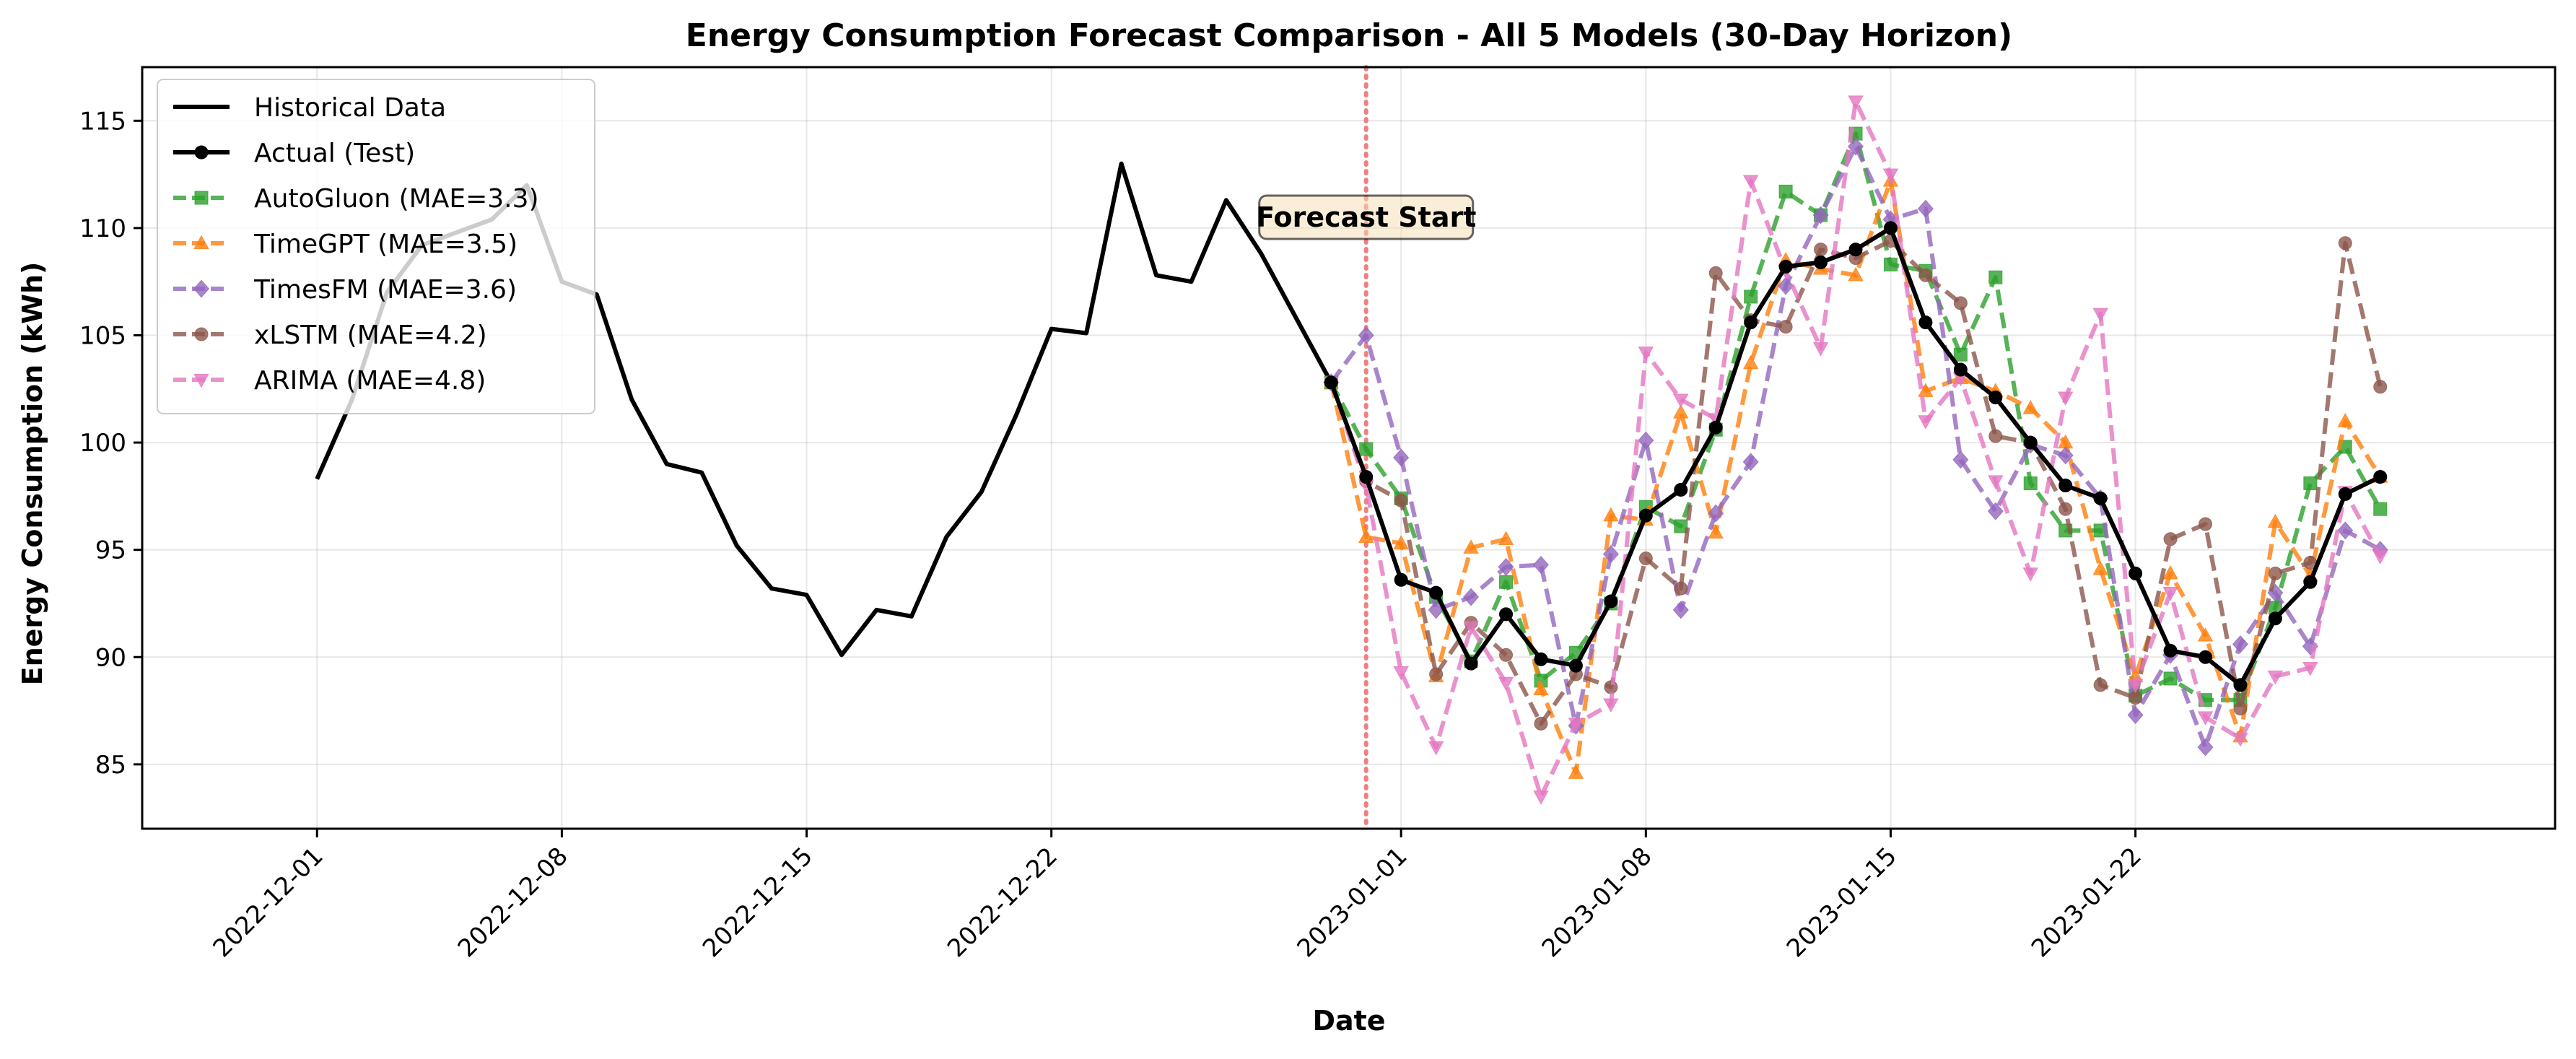  I want to click on legend-entry: Historical Data, so click(309, 108).